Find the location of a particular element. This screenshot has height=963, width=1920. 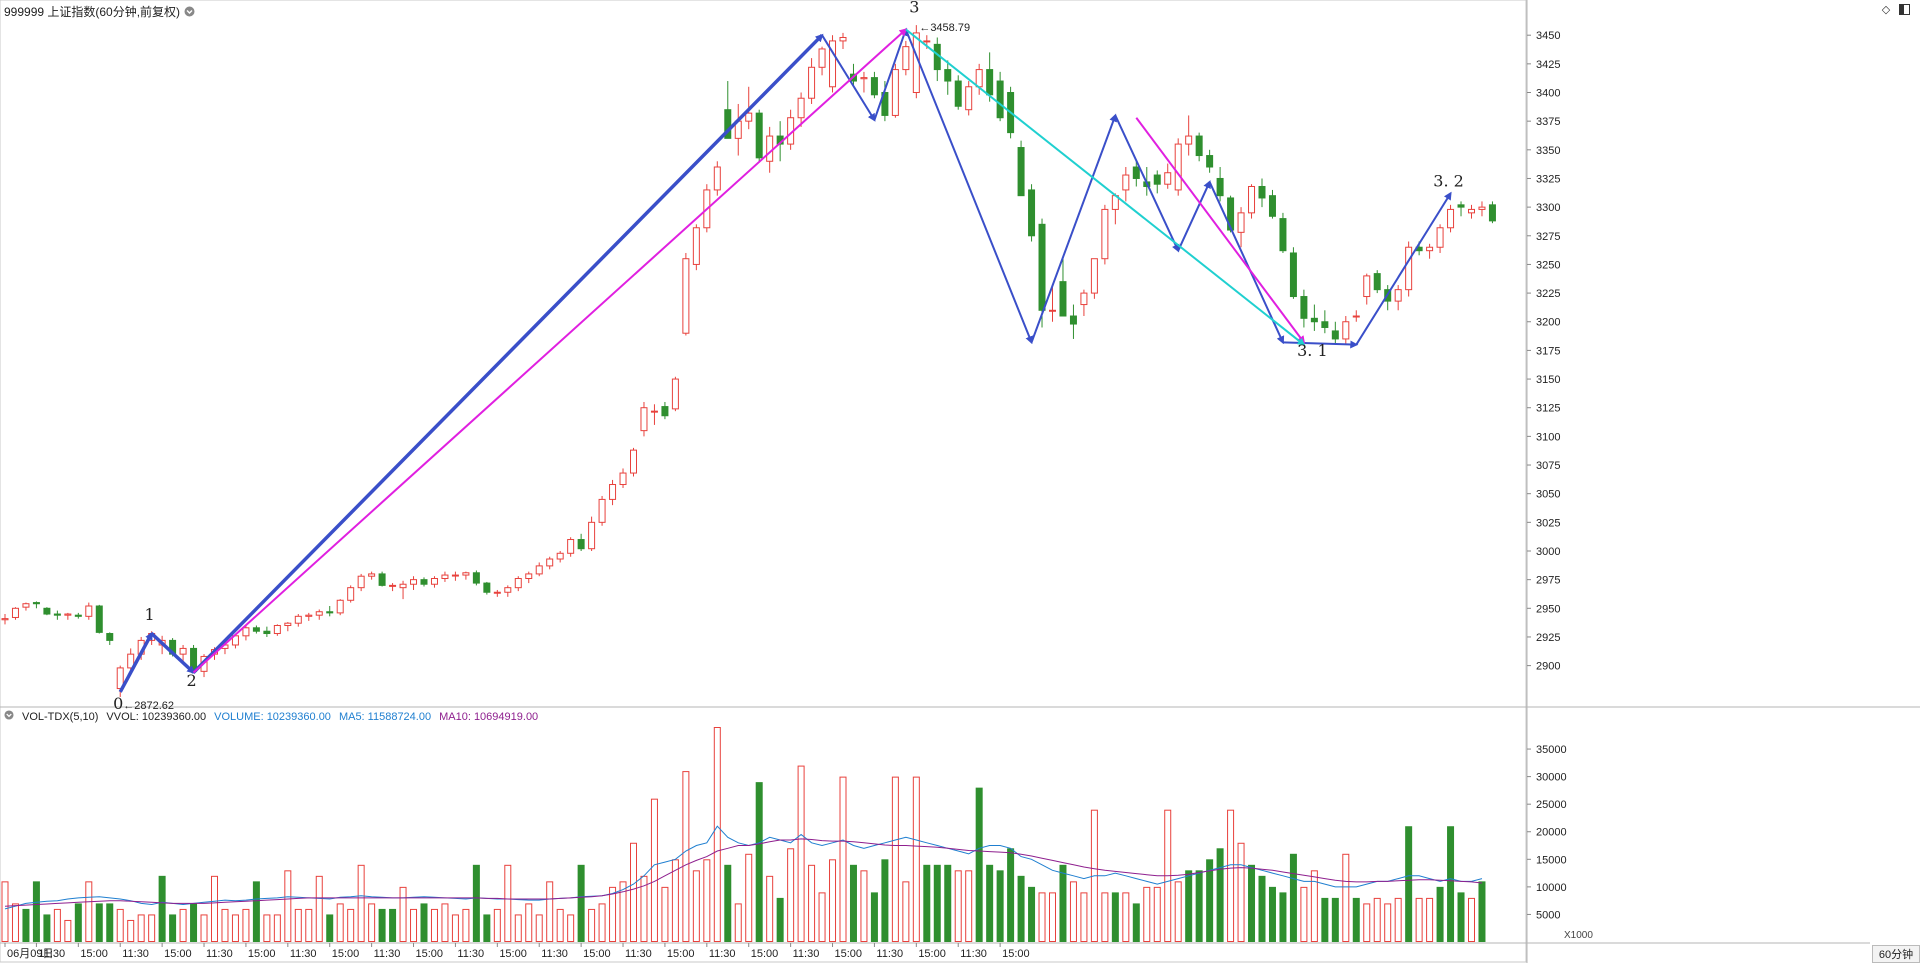

wave-segment is located at coordinates (1320, 344).